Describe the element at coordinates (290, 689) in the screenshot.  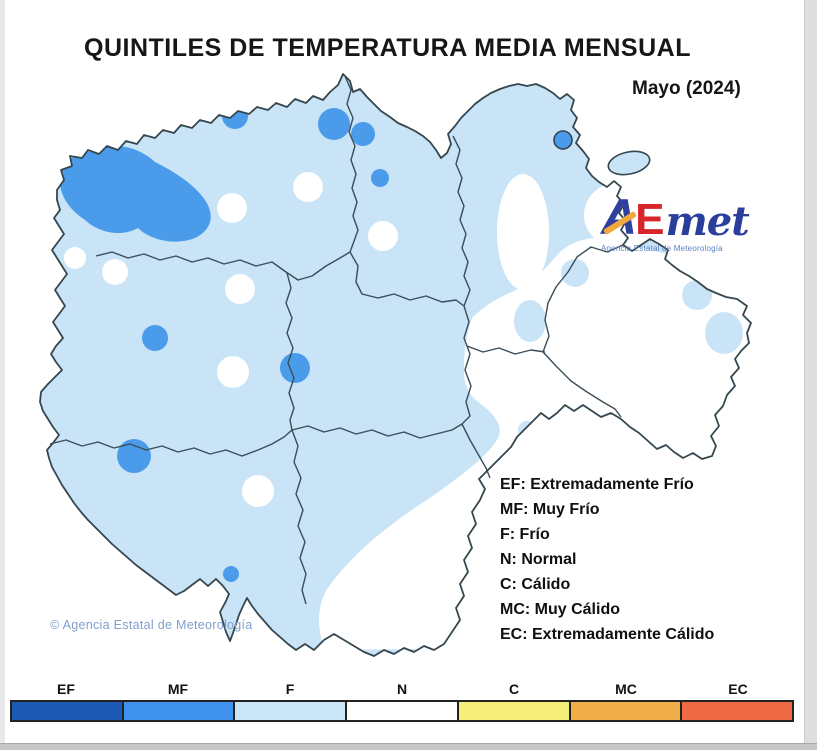
I see `scale-label-f: F` at that location.